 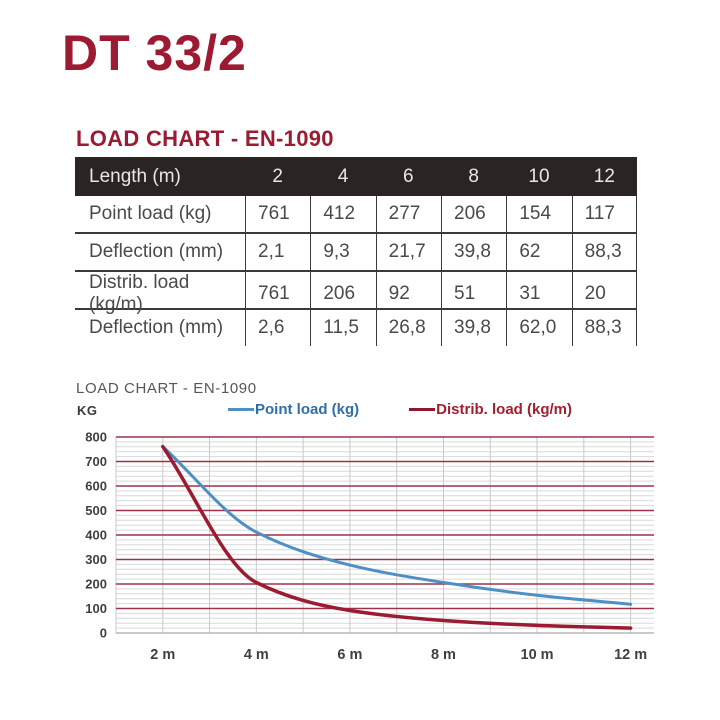 I want to click on y-tick-label: 600, so click(x=96, y=486).